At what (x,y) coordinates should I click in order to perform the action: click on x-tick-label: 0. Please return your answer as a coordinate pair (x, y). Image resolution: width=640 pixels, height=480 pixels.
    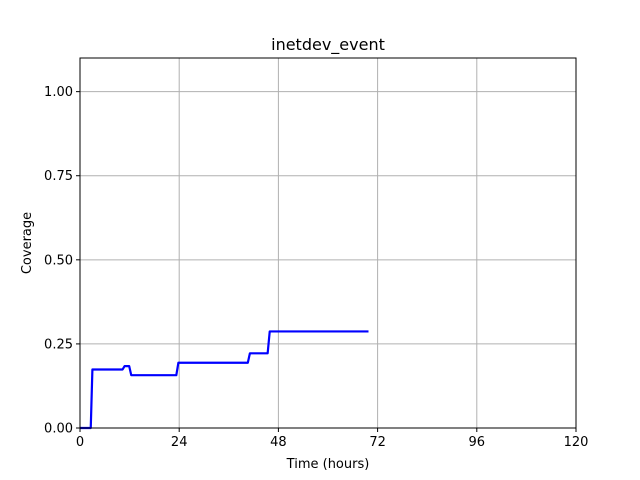
    Looking at the image, I should click on (80, 442).